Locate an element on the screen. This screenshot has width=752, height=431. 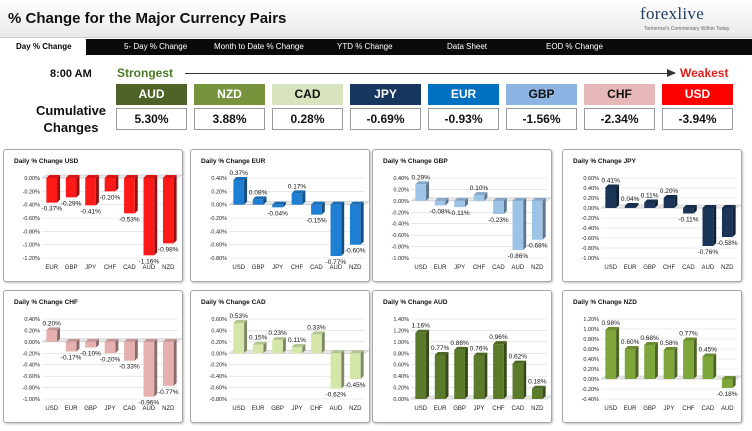
bar-usd is located at coordinates (611, 354).